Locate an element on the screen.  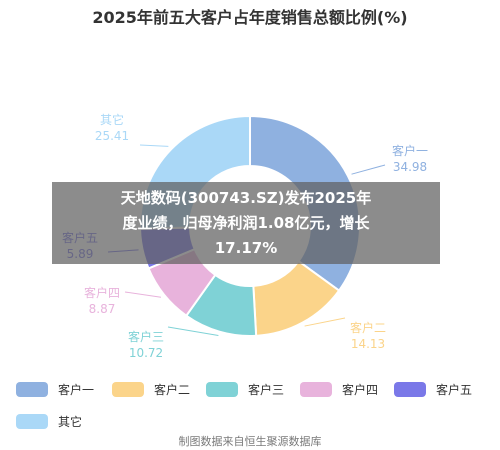
slice-label-value-2: 14.13 is located at coordinates (368, 344).